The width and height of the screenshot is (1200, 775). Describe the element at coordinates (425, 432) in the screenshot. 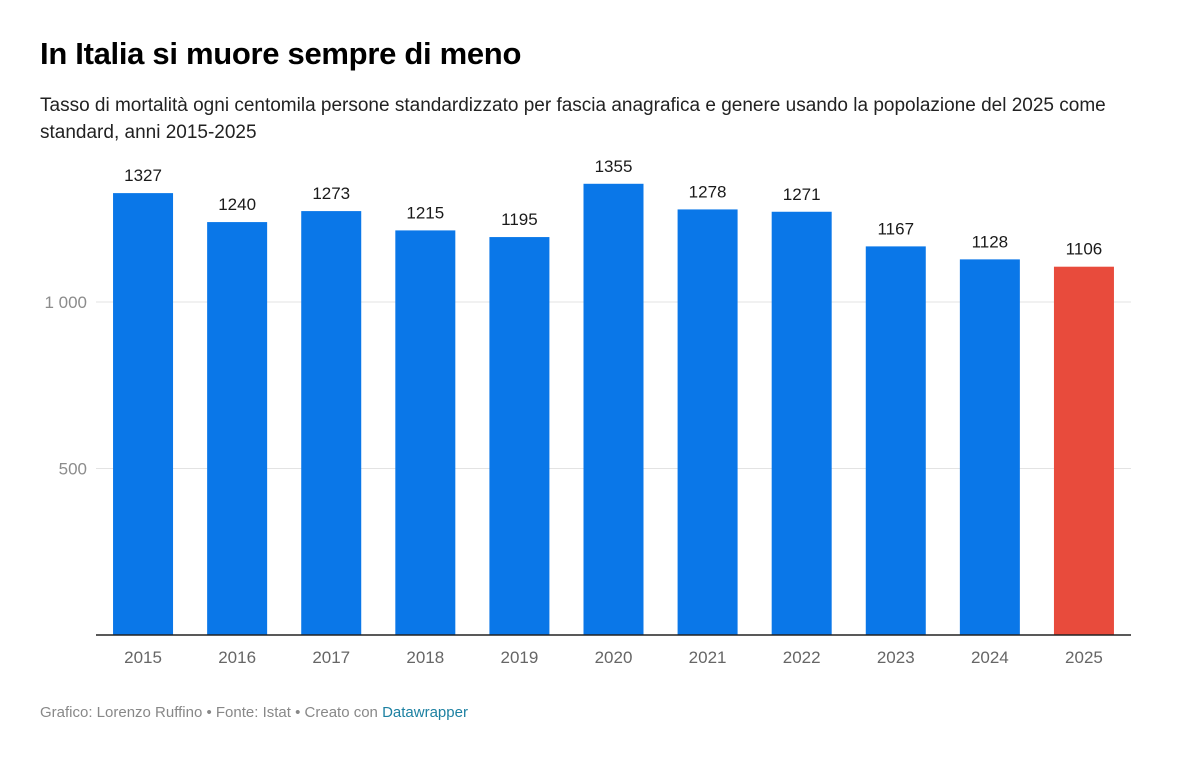

I see `bar-2018` at that location.